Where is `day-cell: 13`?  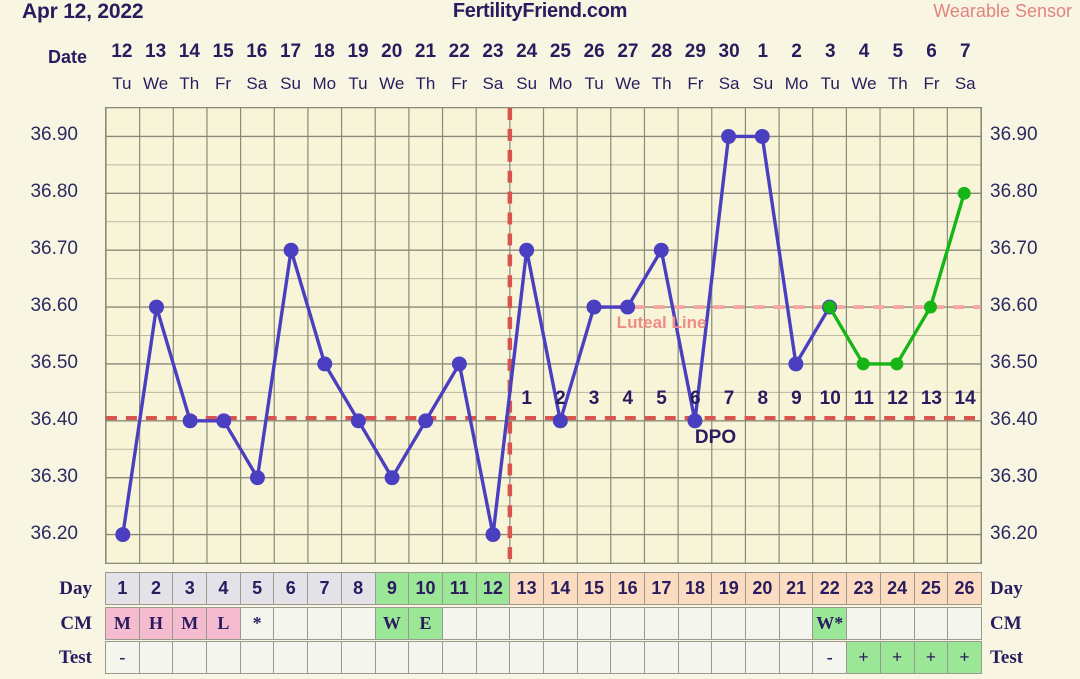
day-cell: 13 is located at coordinates (527, 588).